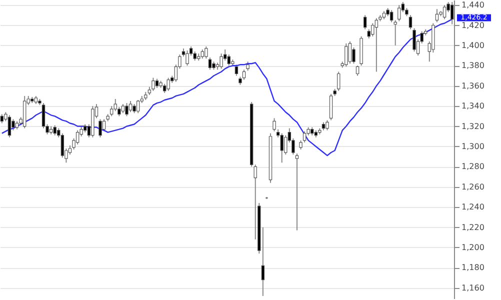 Image resolution: width=501 pixels, height=300 pixels. Describe the element at coordinates (473, 287) in the screenshot. I see `y-tick-label: 1,160` at that location.